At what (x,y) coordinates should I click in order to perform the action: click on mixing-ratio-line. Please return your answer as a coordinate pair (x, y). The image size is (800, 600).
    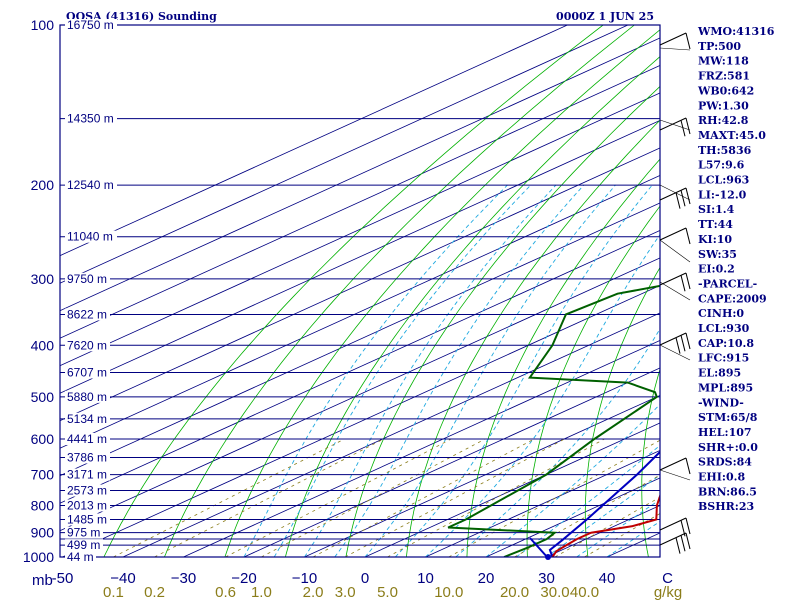
    Looking at the image, I should click on (554, 498).